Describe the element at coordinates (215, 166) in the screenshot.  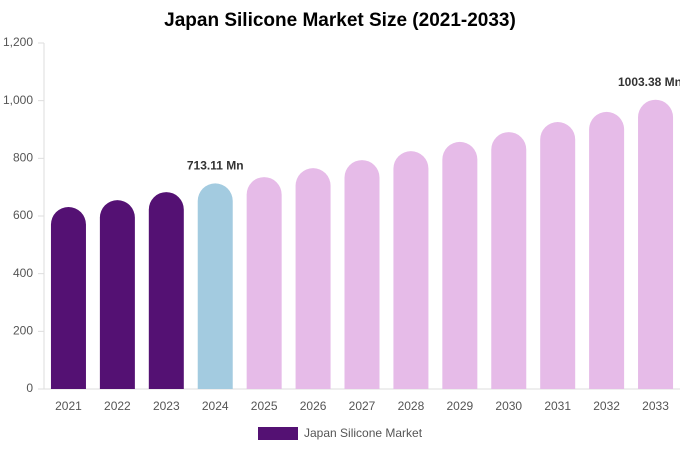
I see `value-label: 713.11 Mn` at that location.